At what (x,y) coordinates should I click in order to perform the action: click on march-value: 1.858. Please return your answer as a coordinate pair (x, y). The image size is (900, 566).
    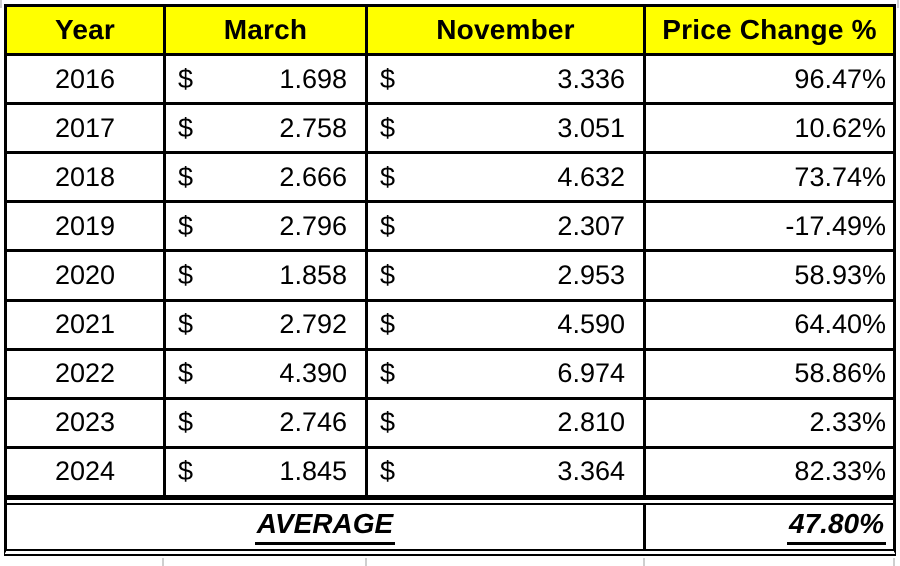
    Looking at the image, I should click on (313, 274).